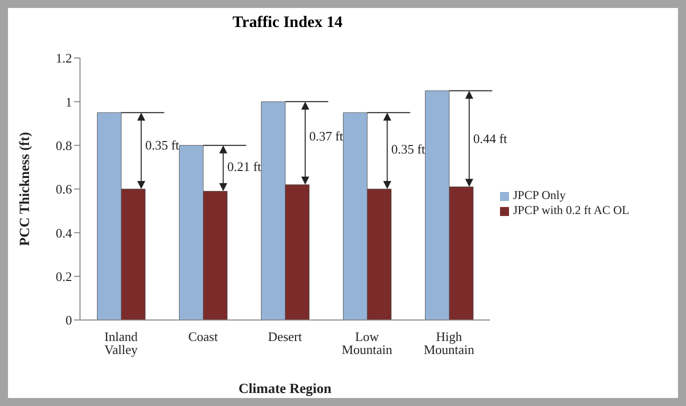  What do you see at coordinates (449, 343) in the screenshot?
I see `x-tick-label: High Mountain` at bounding box center [449, 343].